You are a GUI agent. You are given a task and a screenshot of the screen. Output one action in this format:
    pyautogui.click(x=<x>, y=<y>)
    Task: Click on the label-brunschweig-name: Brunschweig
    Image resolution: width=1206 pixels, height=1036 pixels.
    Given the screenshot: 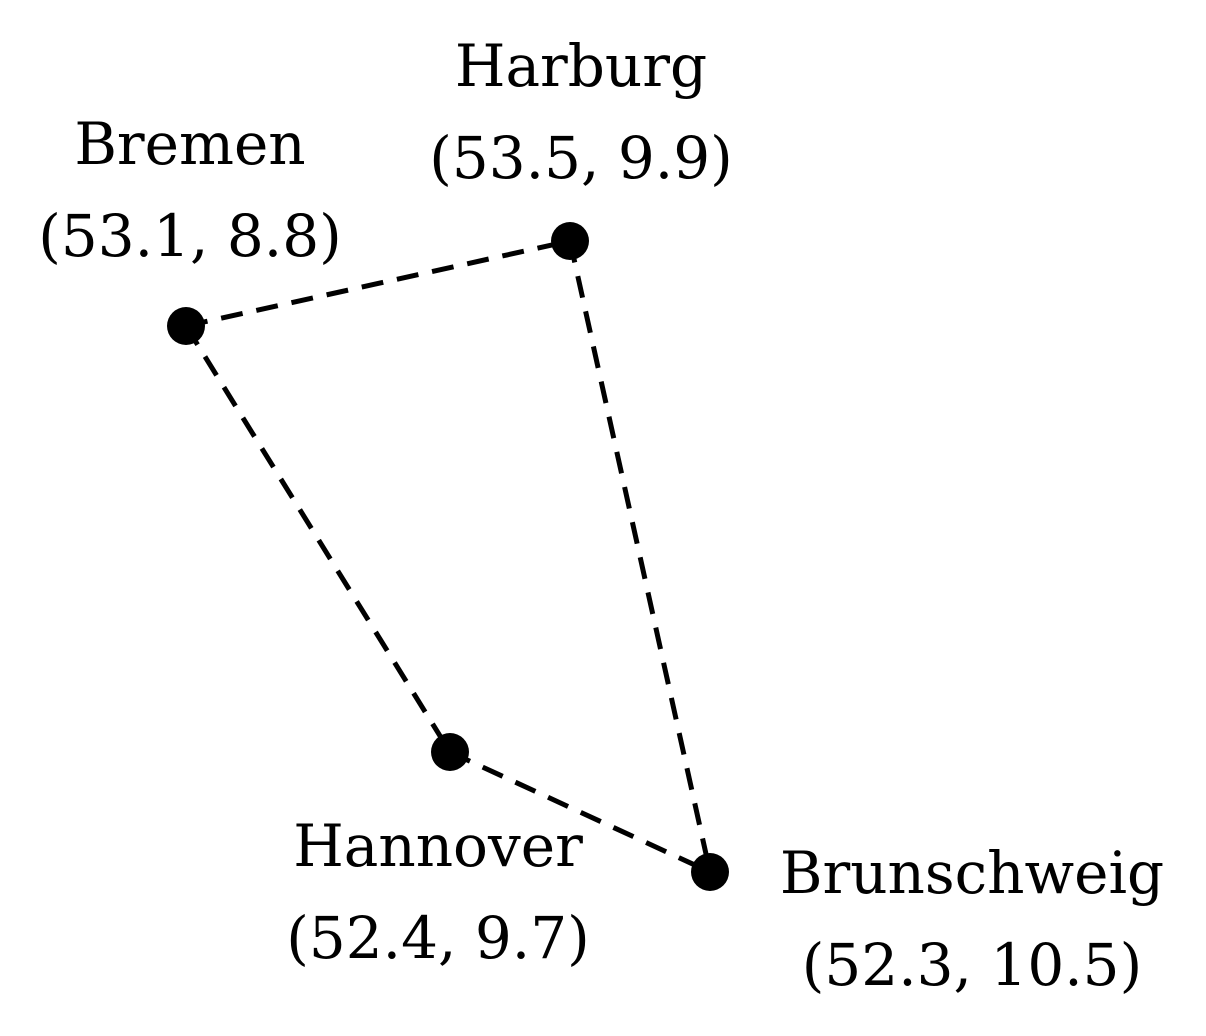 What is the action you would take?
    pyautogui.click(x=972, y=873)
    